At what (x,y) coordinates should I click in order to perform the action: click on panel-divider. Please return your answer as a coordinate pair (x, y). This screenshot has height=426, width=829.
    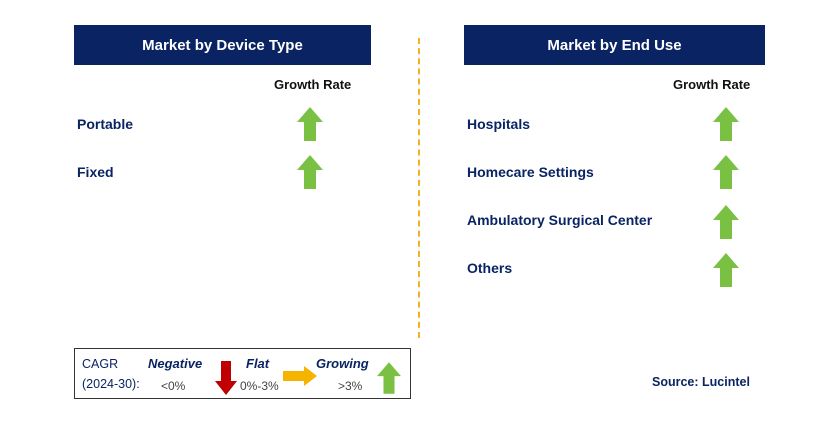
    Looking at the image, I should click on (419, 188).